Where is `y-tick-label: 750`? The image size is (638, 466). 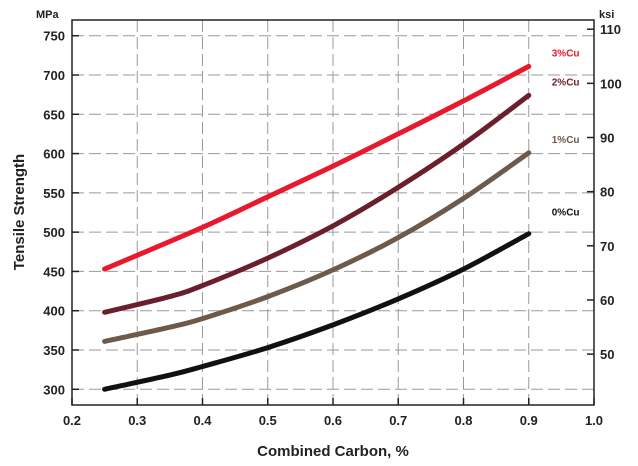
y-tick-label: 750 is located at coordinates (54, 36).